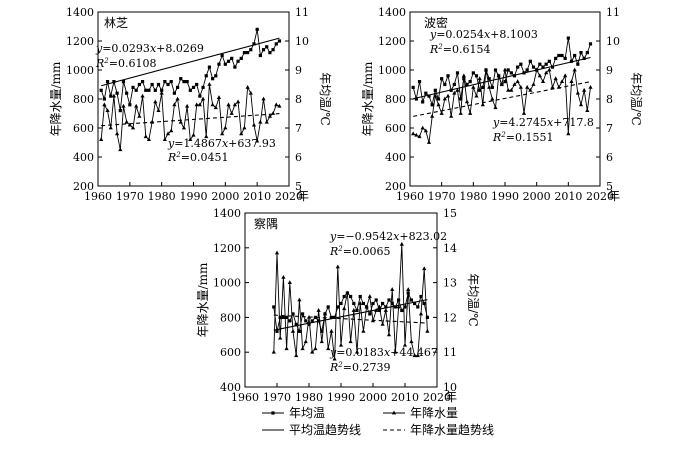 The height and width of the screenshot is (449, 694). I want to click on y-tick-label: 400, so click(230, 387).